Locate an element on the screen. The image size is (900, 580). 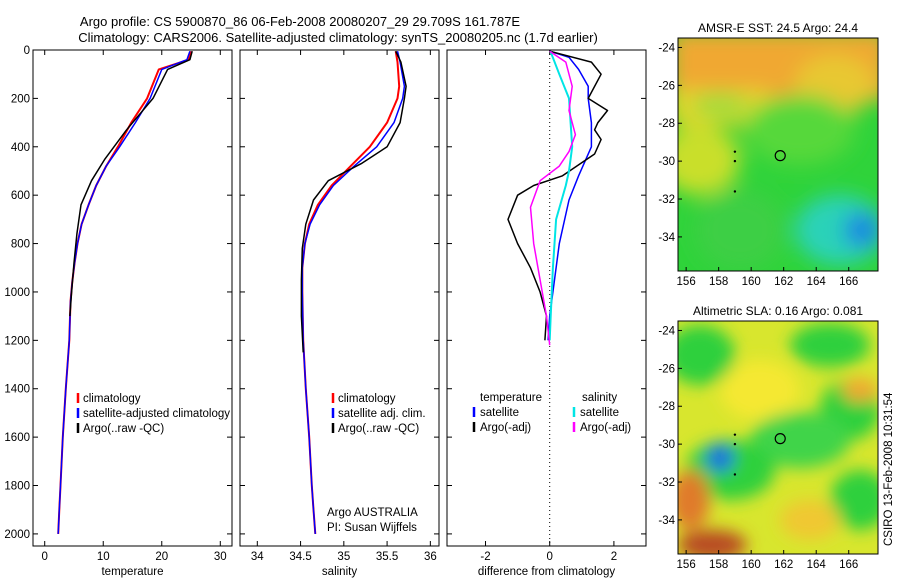
legend-entry: satellite-adjusted climatology is located at coordinates (156, 414).